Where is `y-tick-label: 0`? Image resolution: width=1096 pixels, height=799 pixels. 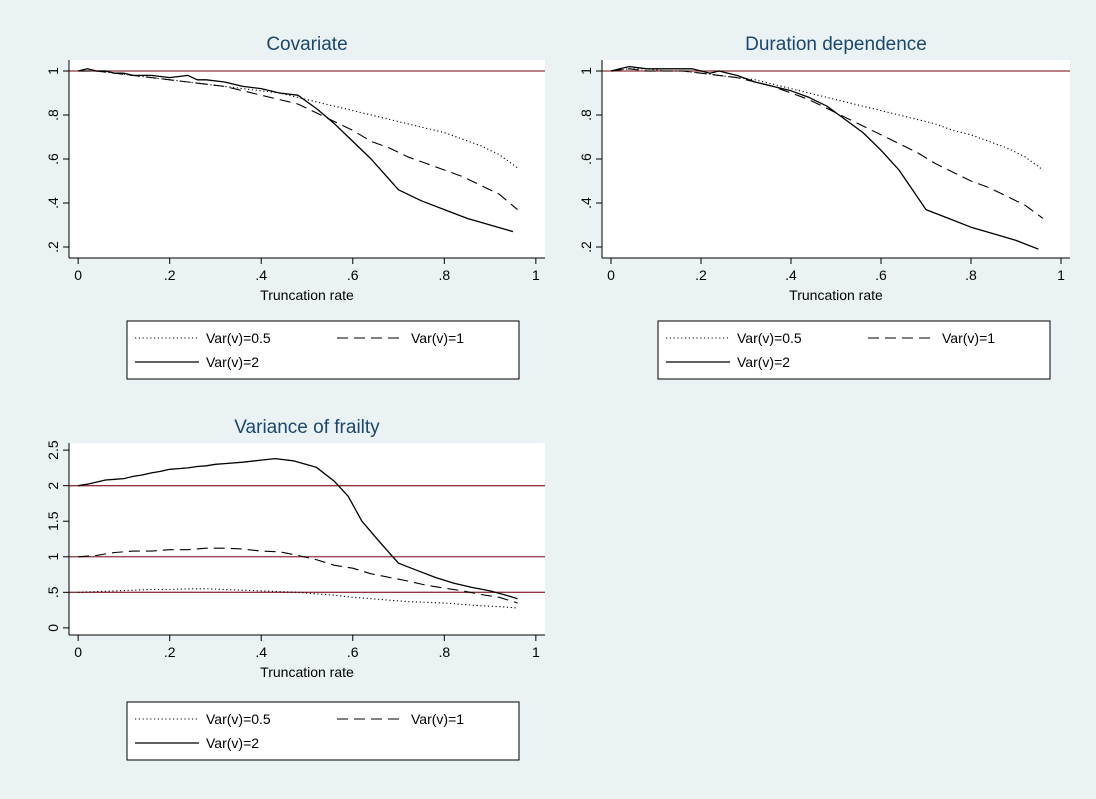 y-tick-label: 0 is located at coordinates (53, 628).